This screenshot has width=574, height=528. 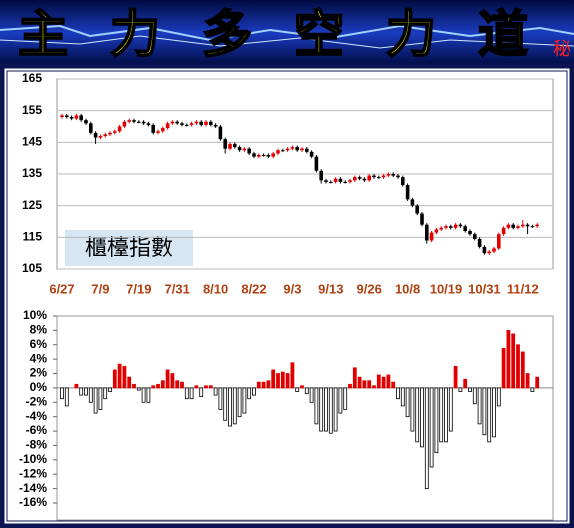 What do you see at coordinates (369, 288) in the screenshot?
I see `x-tick-label: 9/26` at bounding box center [369, 288].